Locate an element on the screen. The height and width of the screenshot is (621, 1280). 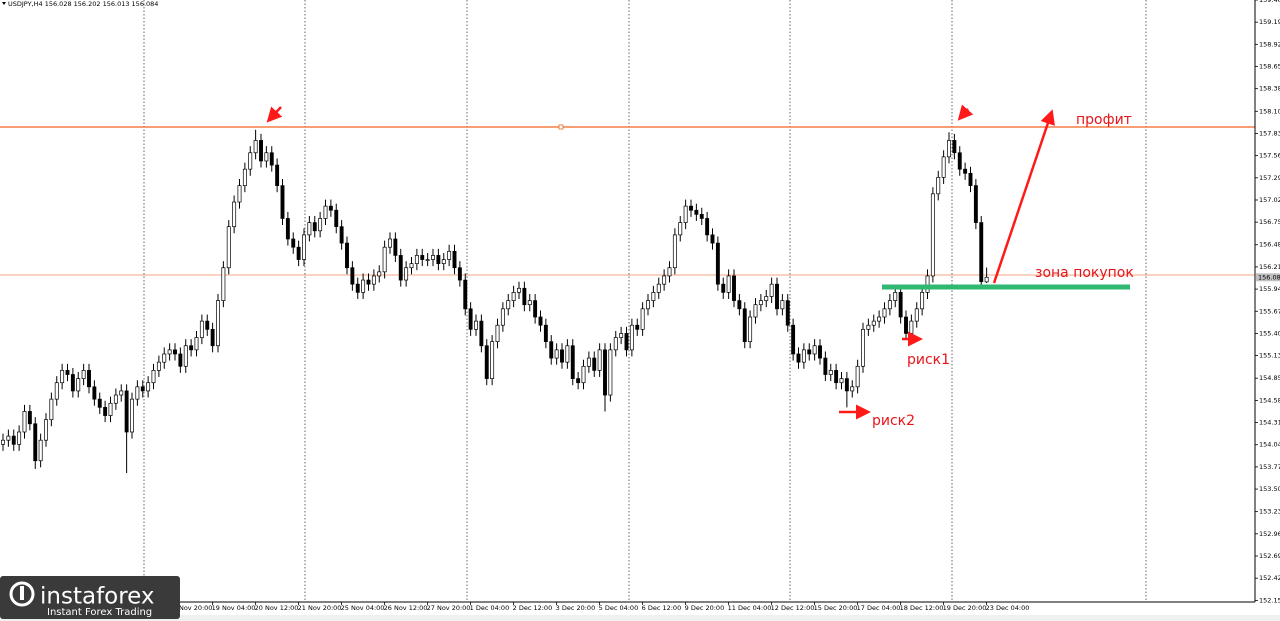
x-tick-label: 5 Dec 04:00 is located at coordinates (619, 608).